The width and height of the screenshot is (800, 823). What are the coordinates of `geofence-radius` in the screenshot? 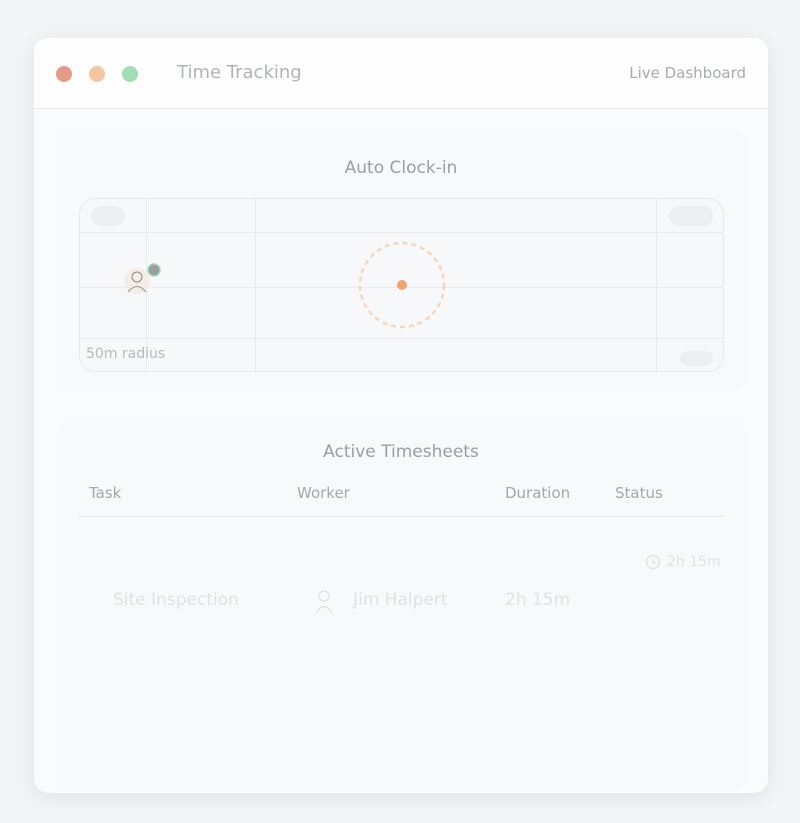 It's located at (402, 285).